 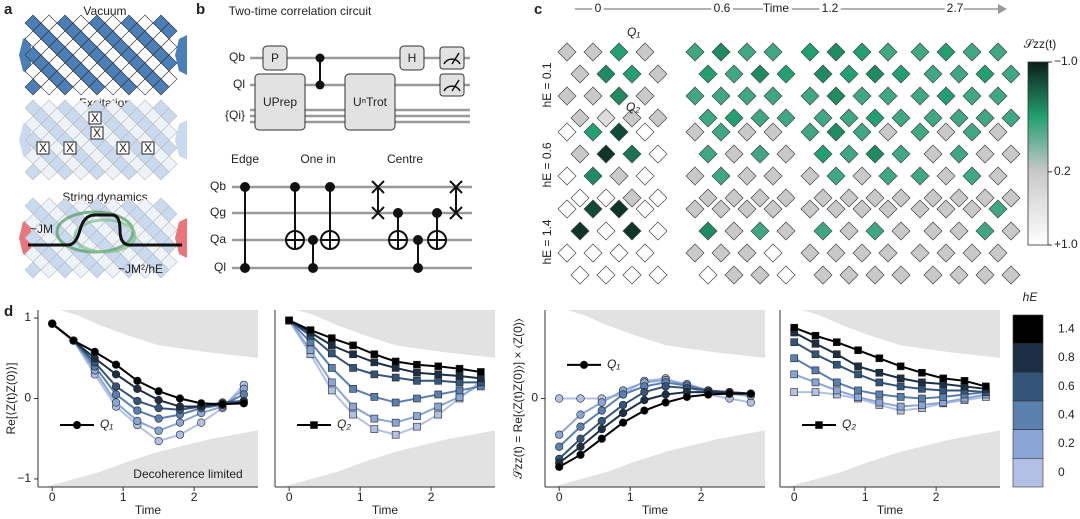 What do you see at coordinates (148, 148) in the screenshot?
I see `excitation-mark: X` at bounding box center [148, 148].